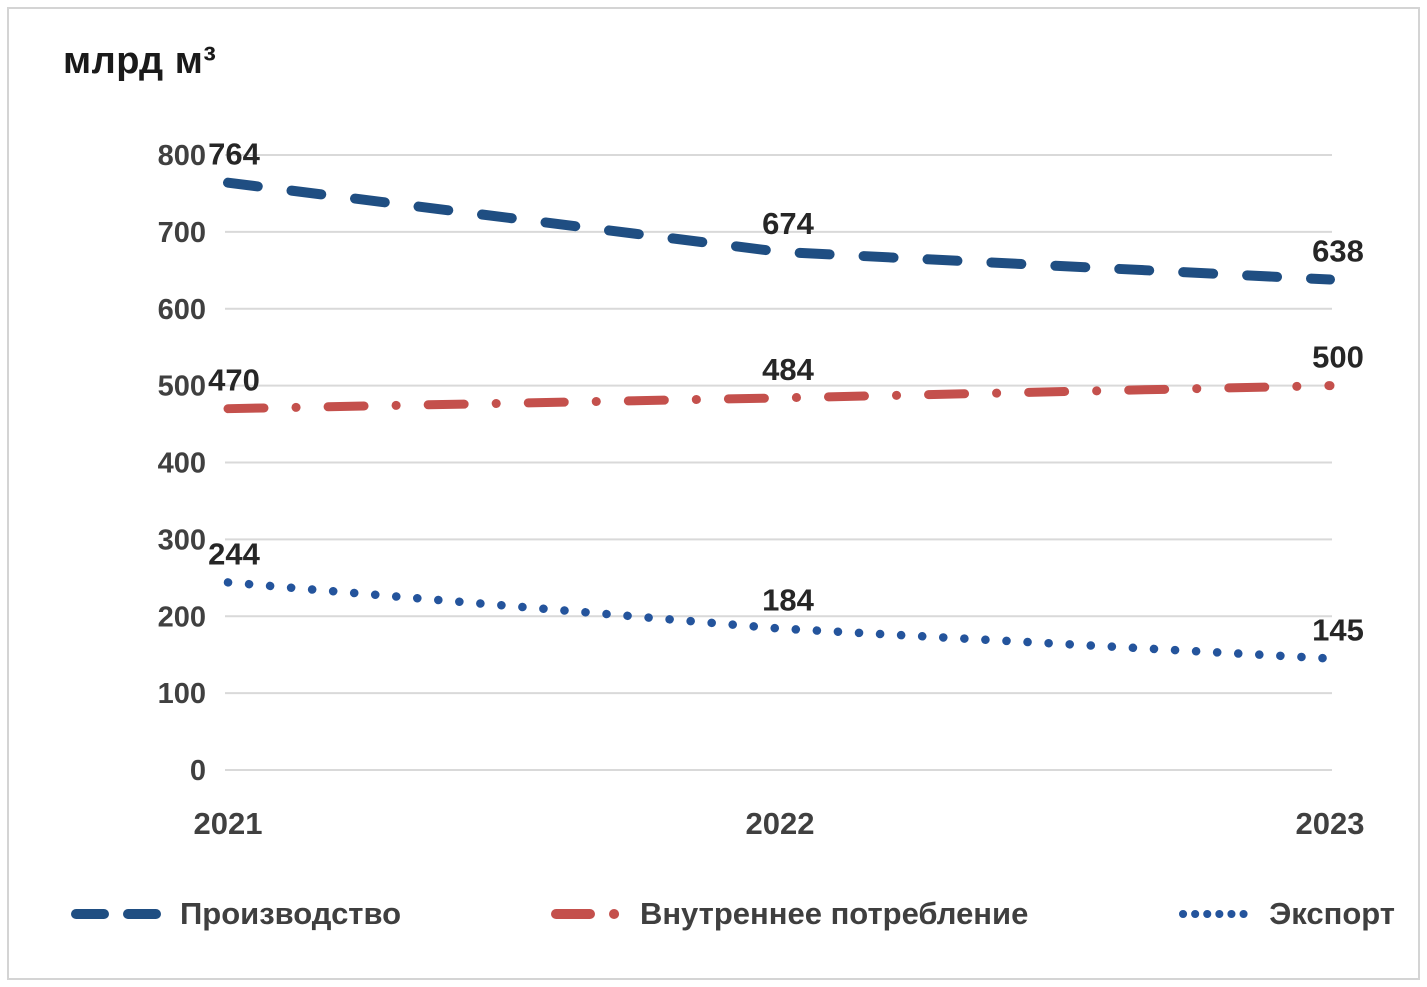 Image resolution: width=1427 pixels, height=987 pixels. I want to click on y-tick-label: 700, so click(182, 233).